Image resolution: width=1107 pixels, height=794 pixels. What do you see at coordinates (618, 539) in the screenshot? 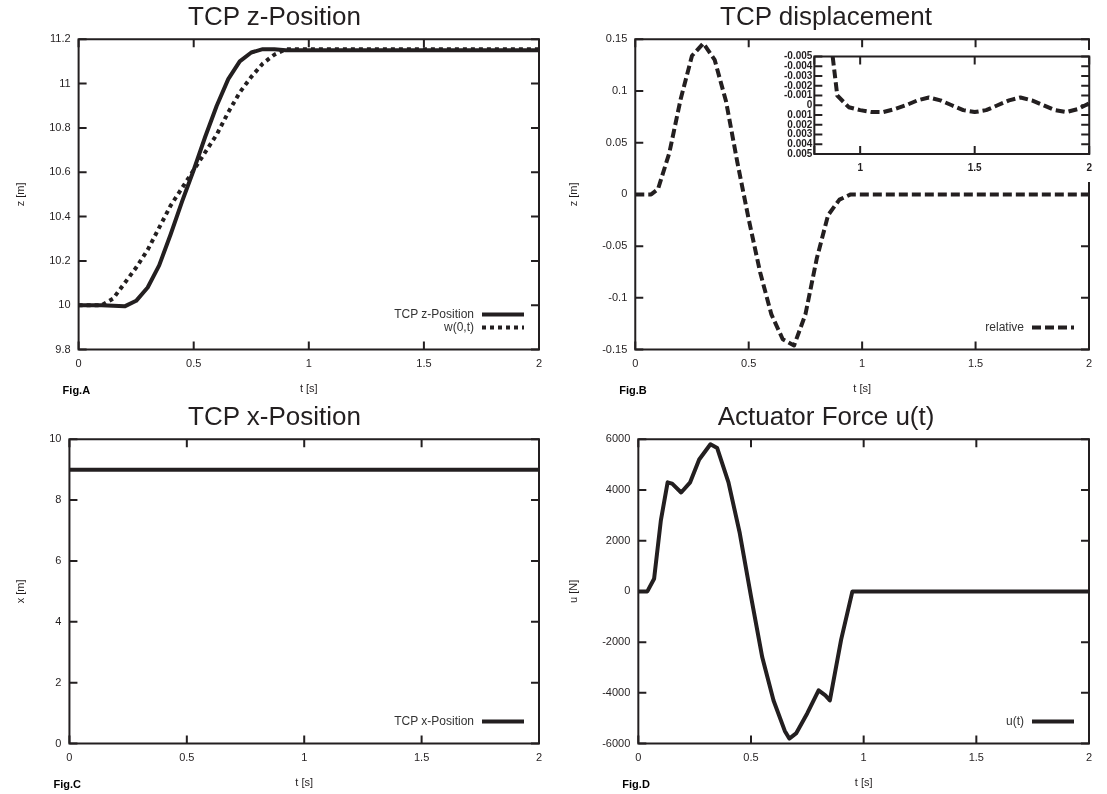
I see `y-tick-label: 2000` at bounding box center [618, 539].